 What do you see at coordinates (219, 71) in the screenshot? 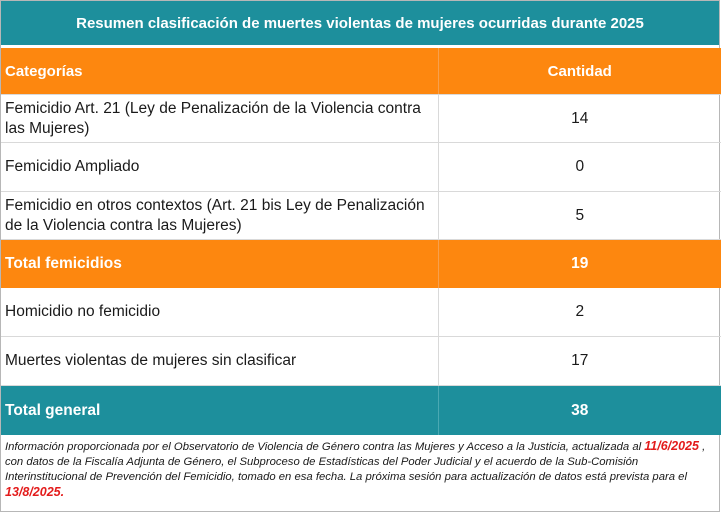
I see `header-category: Categorías` at bounding box center [219, 71].